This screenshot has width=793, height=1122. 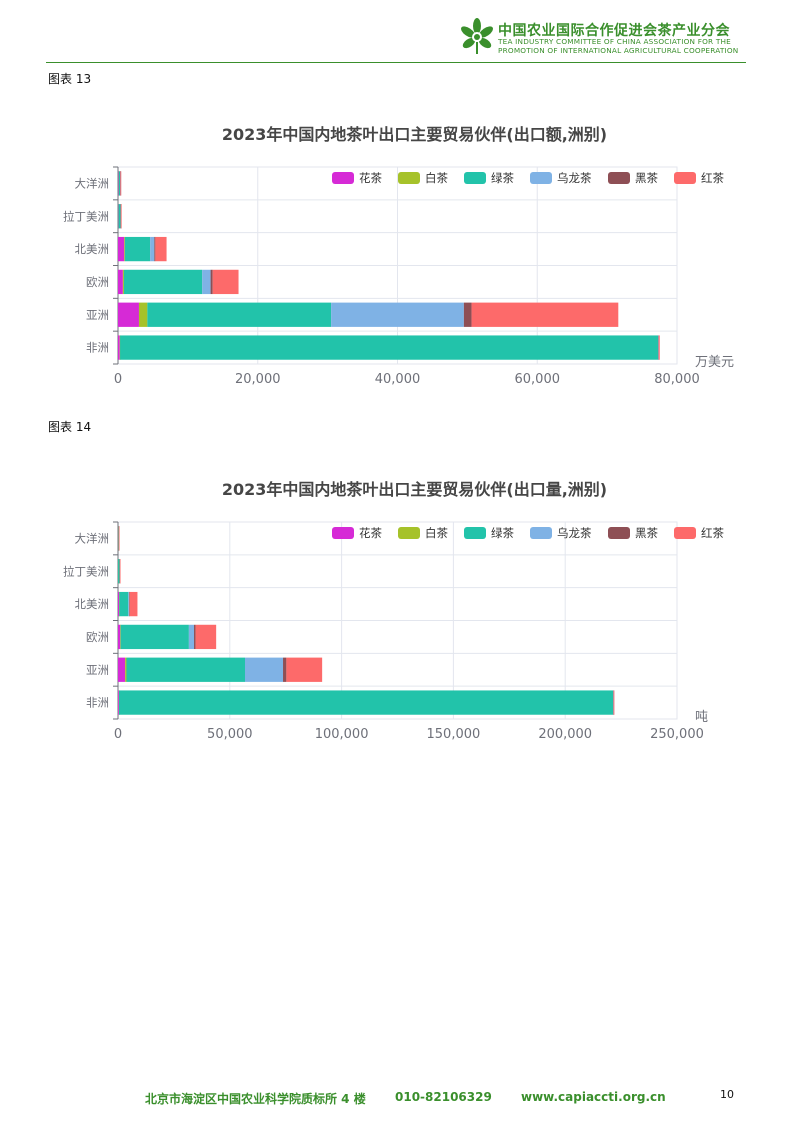 What do you see at coordinates (614, 31) in the screenshot?
I see `org-name-cn: 中国农业国际合作促进会茶产业分会` at bounding box center [614, 31].